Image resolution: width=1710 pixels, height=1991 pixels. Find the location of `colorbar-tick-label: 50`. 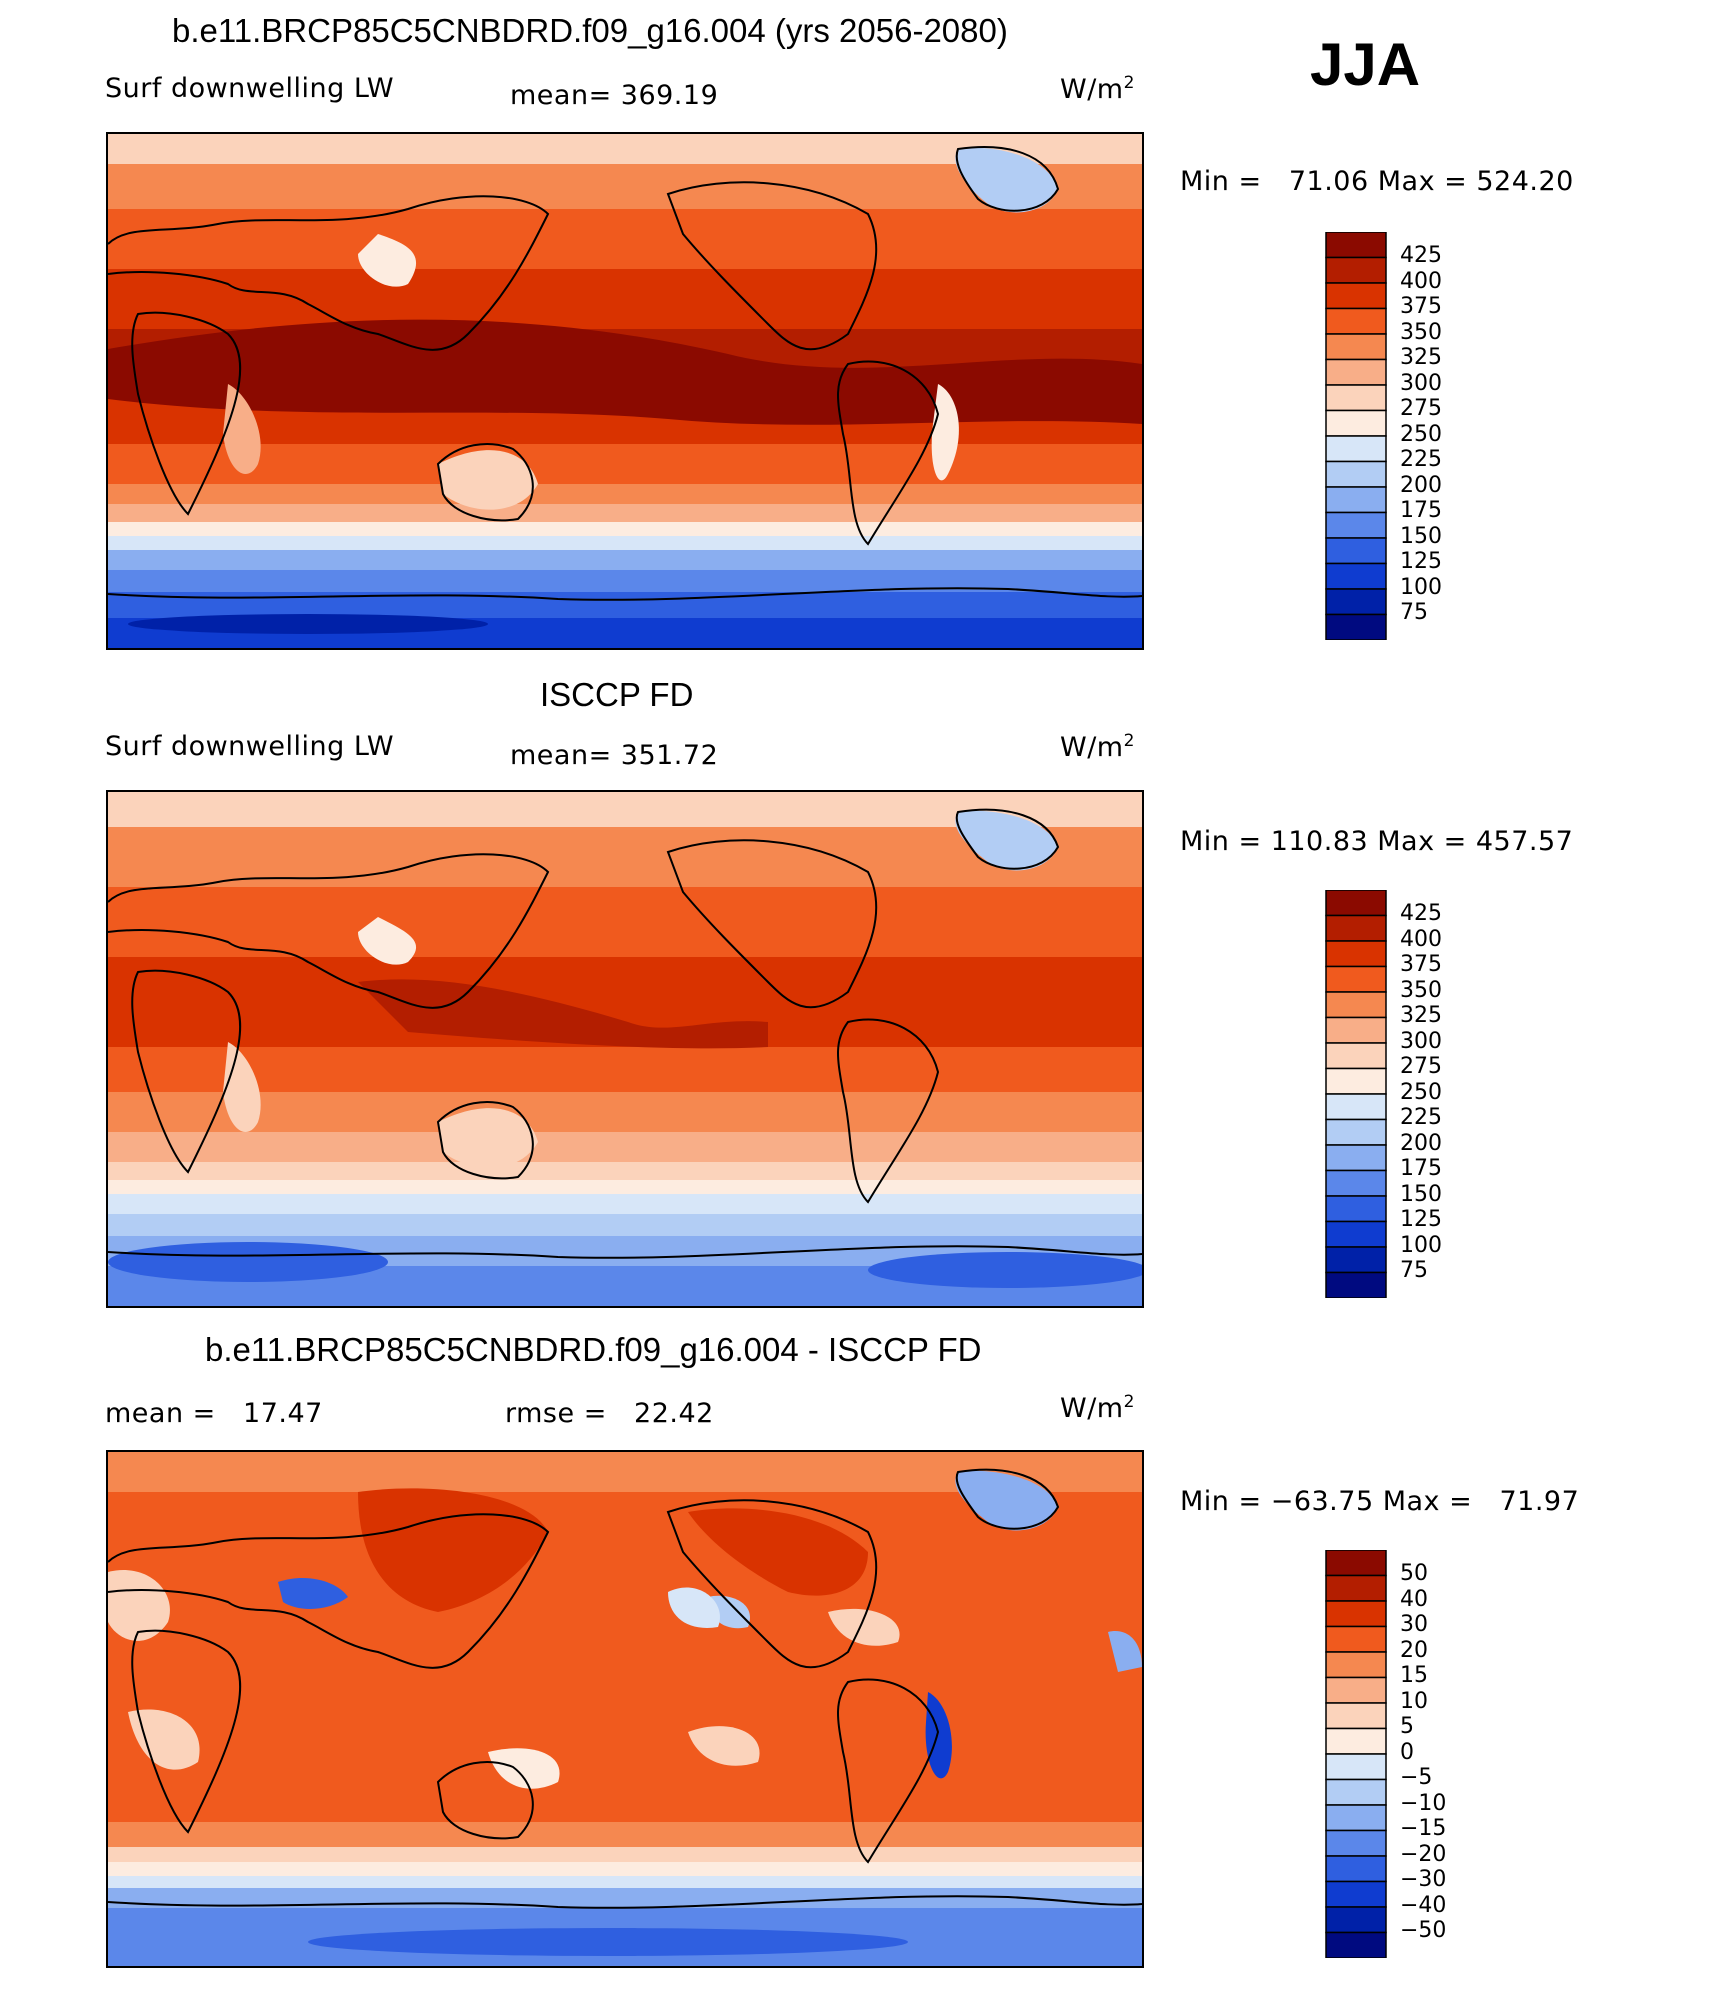

colorbar-tick-label: 50 is located at coordinates (1414, 1573).